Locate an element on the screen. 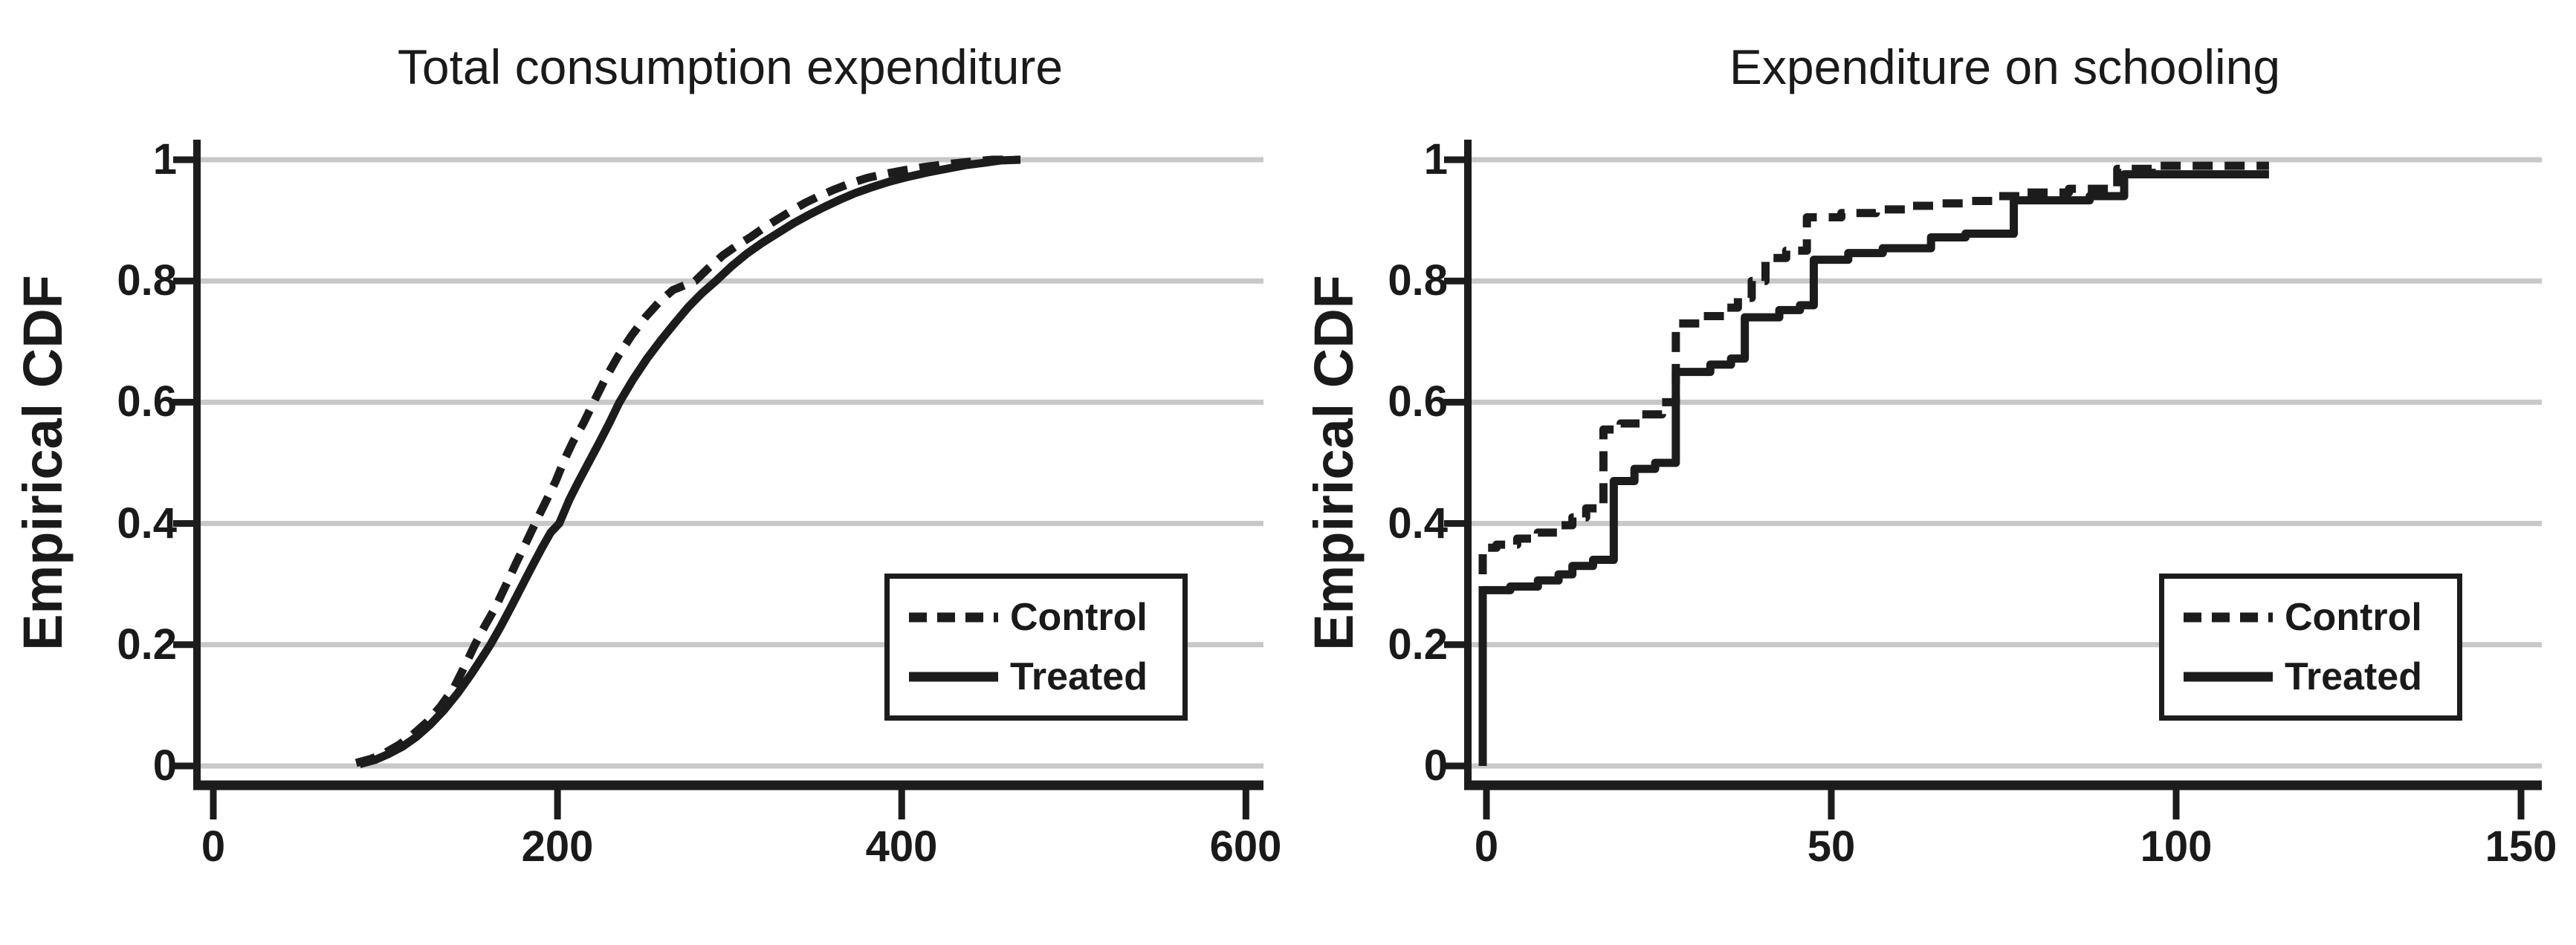 This screenshot has height=945, width=2576. x-tick-label: 50 is located at coordinates (1831, 847).